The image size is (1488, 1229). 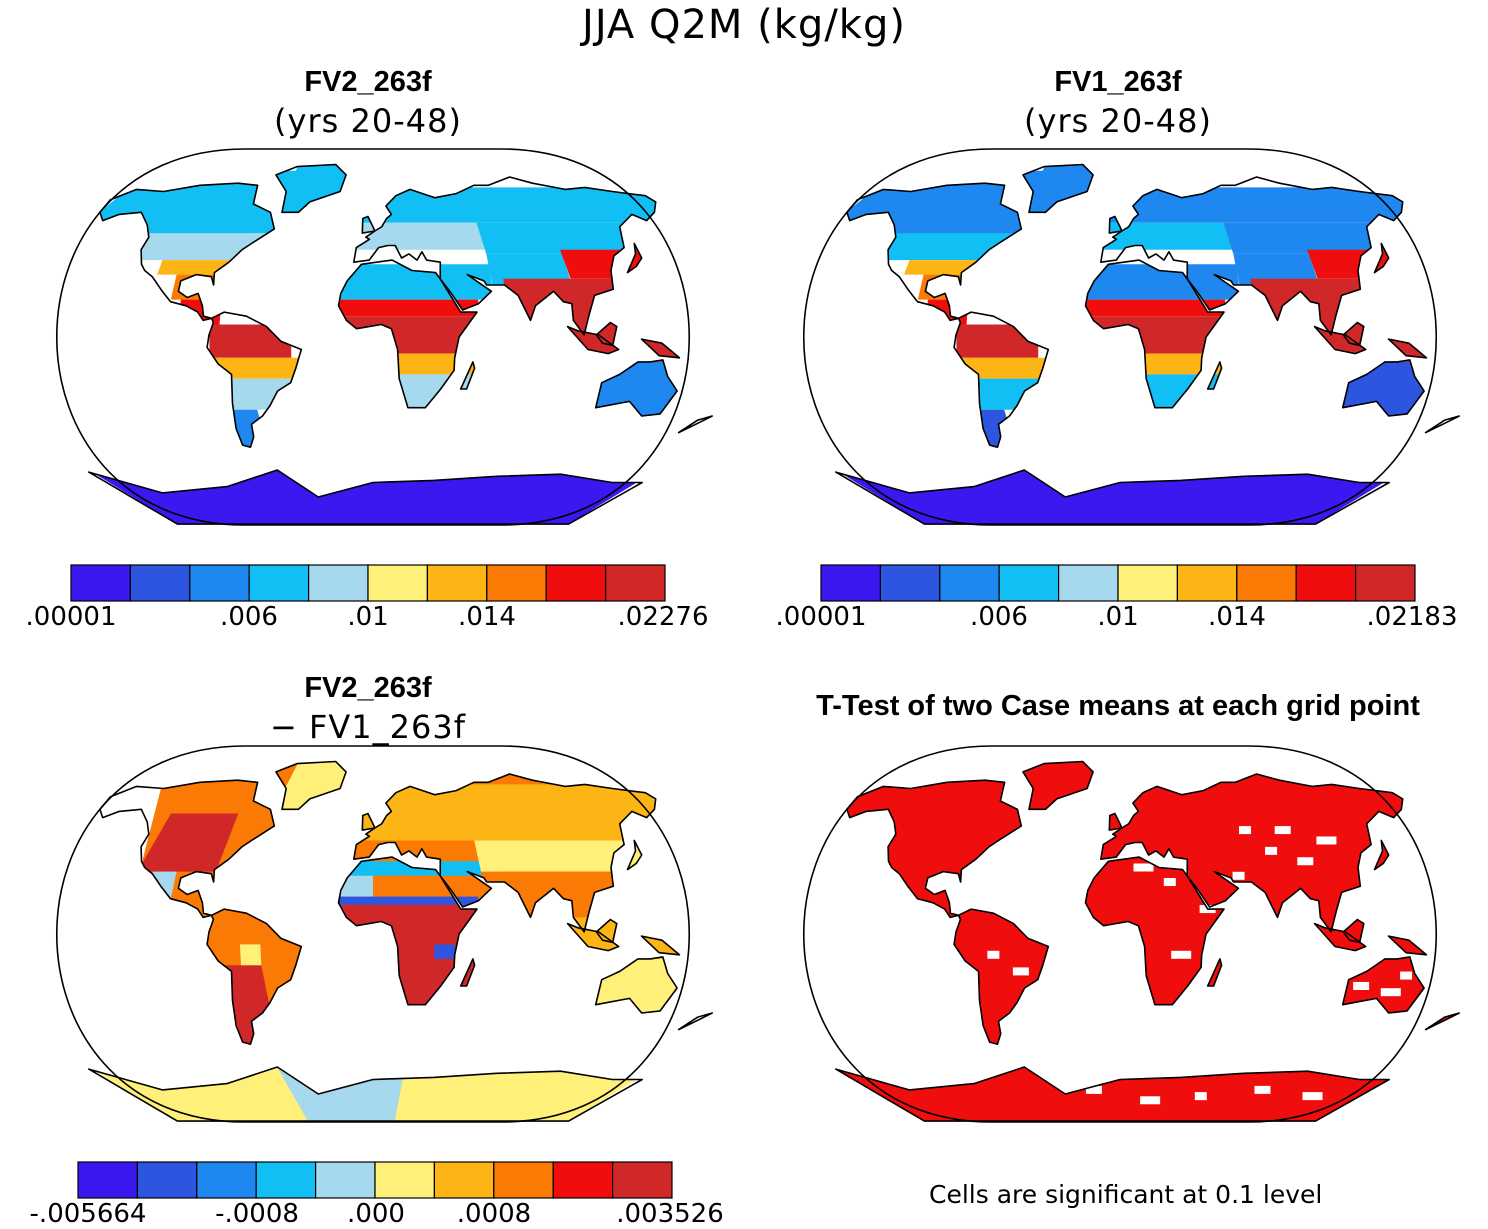 What do you see at coordinates (368, 82) in the screenshot?
I see `panel-fv2-title: FV2_263f` at bounding box center [368, 82].